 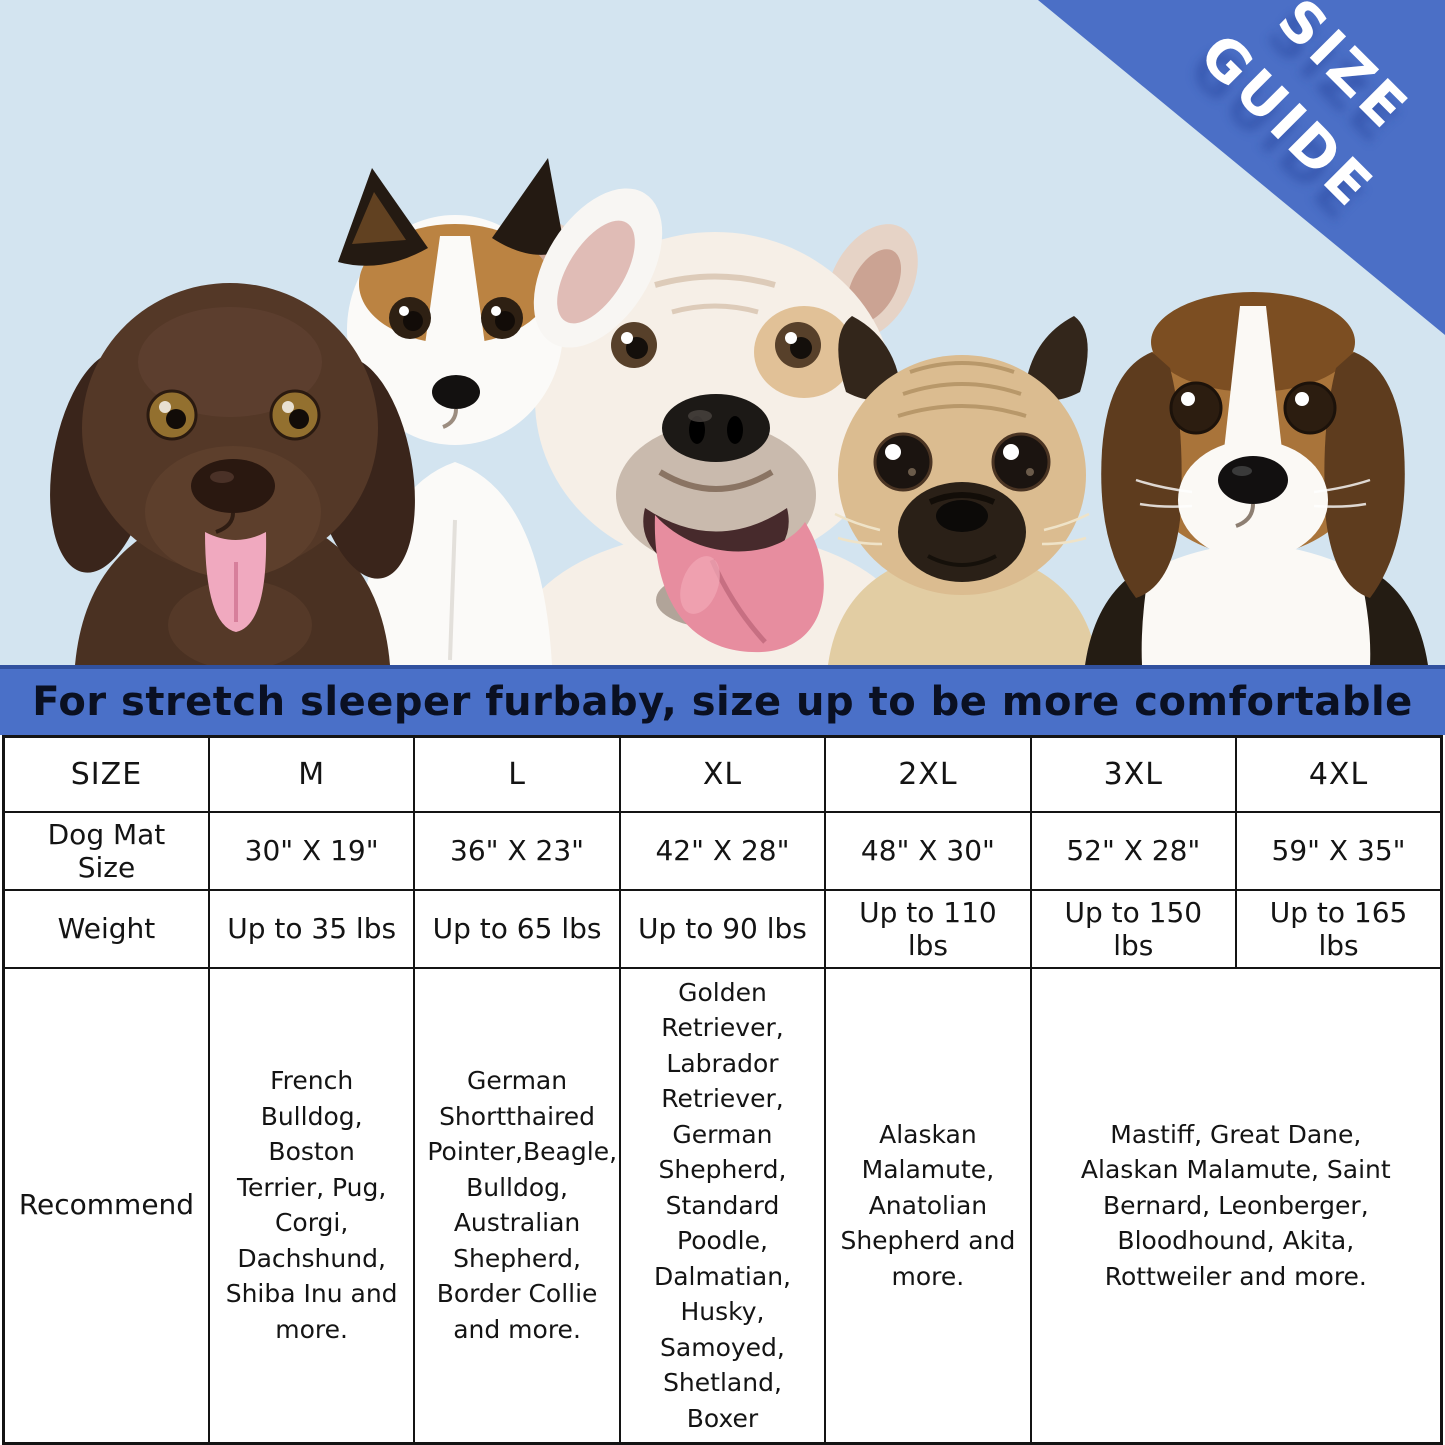 I want to click on header-cell-size: SIZE, so click(x=106, y=774).